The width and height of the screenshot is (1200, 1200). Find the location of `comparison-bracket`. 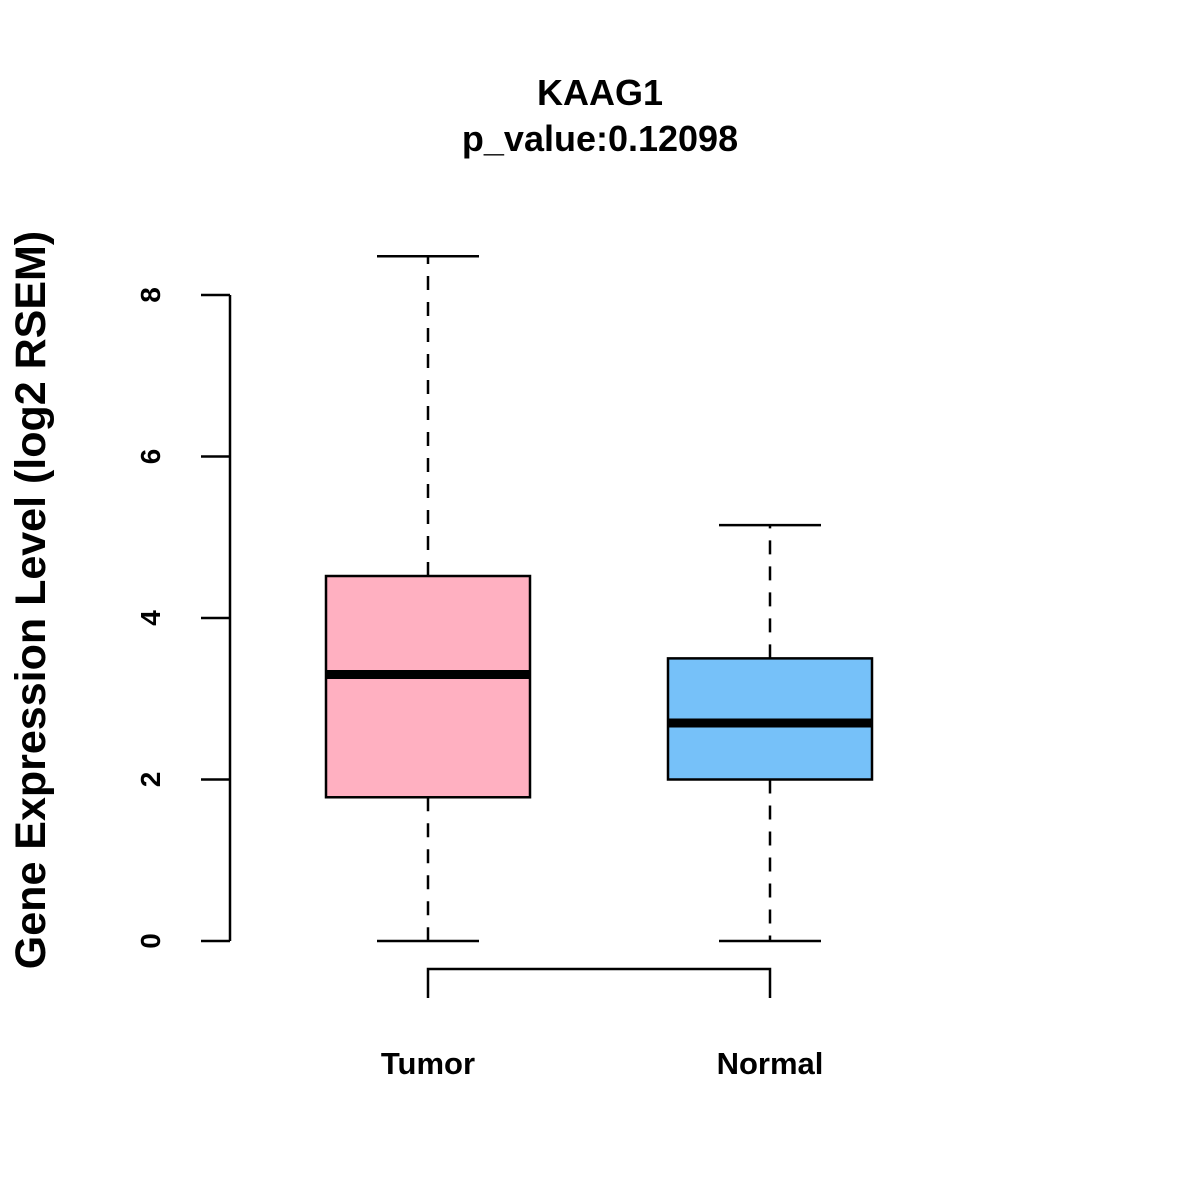

comparison-bracket is located at coordinates (599, 982).